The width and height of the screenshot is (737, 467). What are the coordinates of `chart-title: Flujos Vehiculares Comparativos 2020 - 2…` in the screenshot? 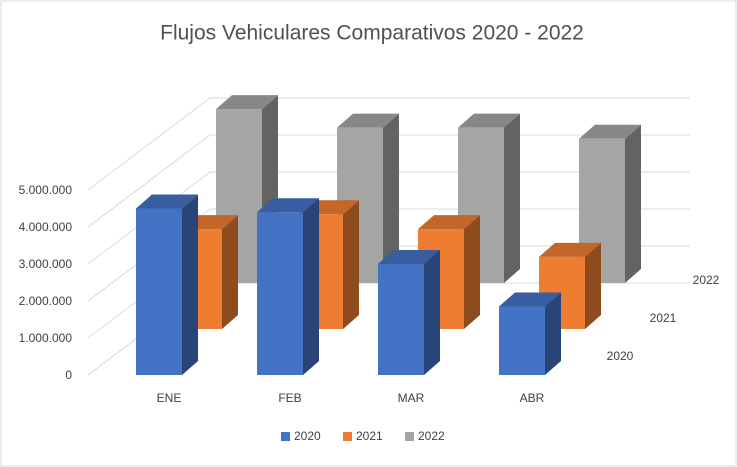 It's located at (372, 33).